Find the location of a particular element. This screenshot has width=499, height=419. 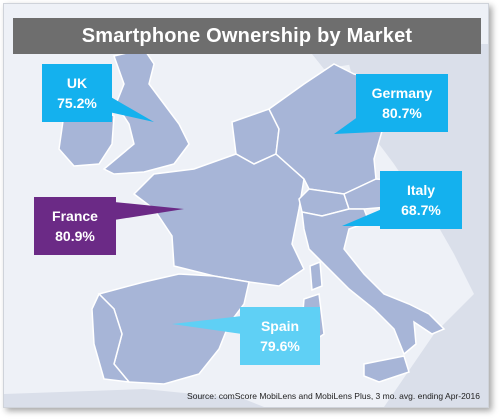

callout-france-name: France is located at coordinates (75, 216).